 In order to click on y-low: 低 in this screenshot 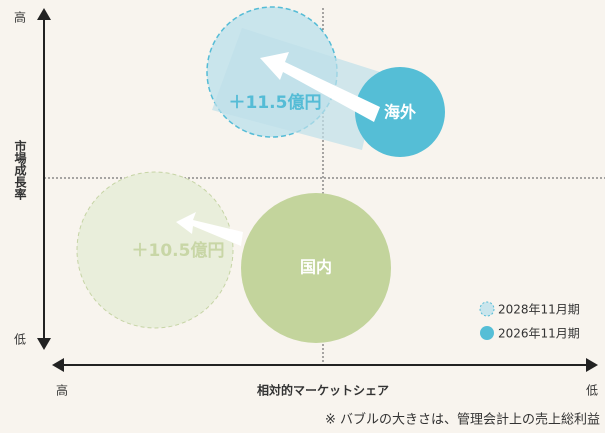, I will do `click(20, 340)`.